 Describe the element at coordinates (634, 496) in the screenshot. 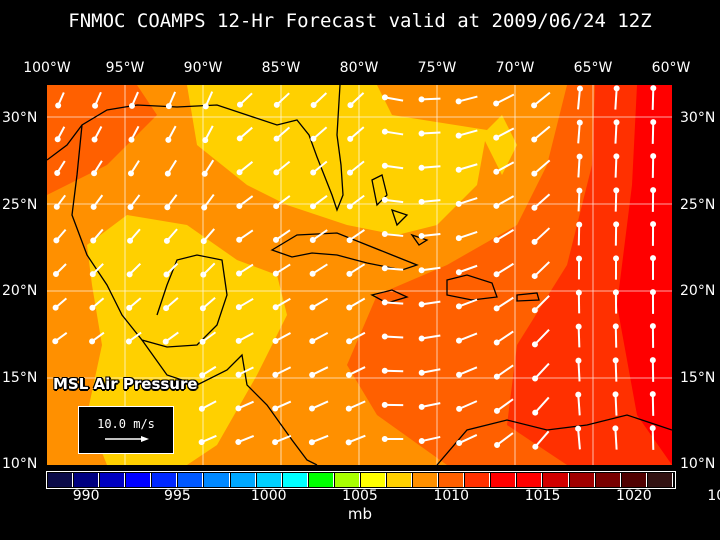

I see `colorbar-tick: 1020` at that location.